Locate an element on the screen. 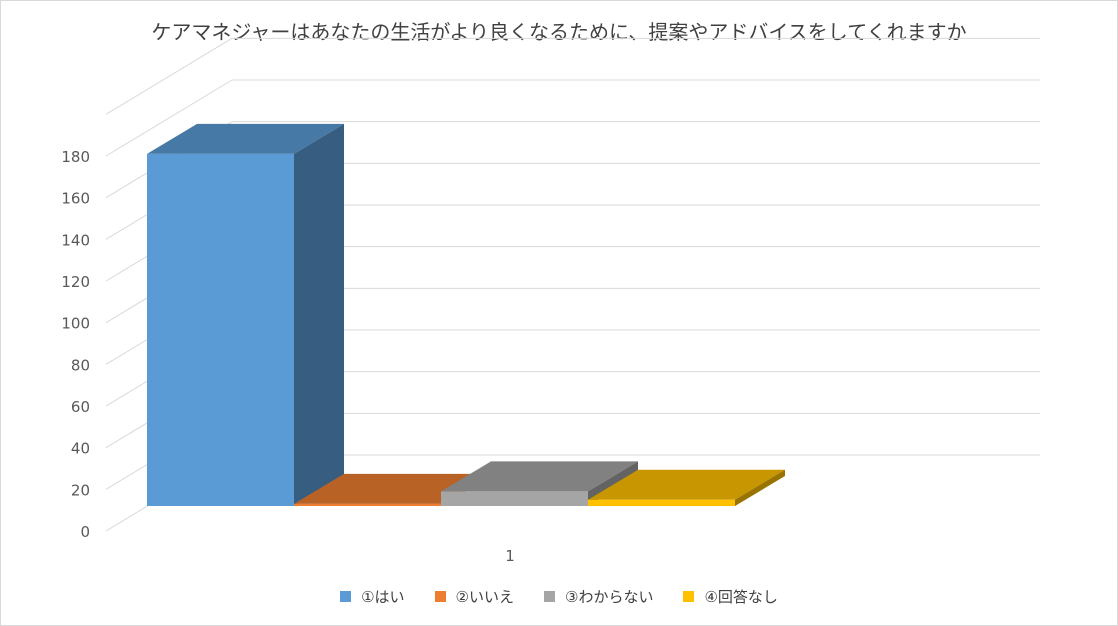 The width and height of the screenshot is (1118, 626). legend-label: ②いいえ is located at coordinates (484, 597).